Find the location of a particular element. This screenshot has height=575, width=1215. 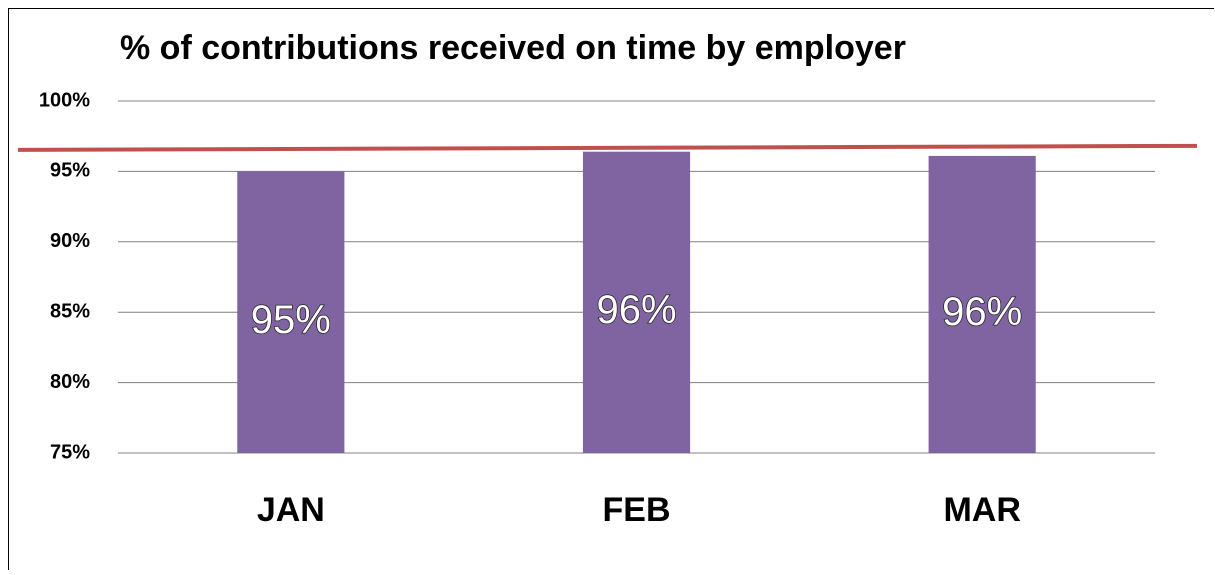

x-tick-label: JAN is located at coordinates (291, 510).